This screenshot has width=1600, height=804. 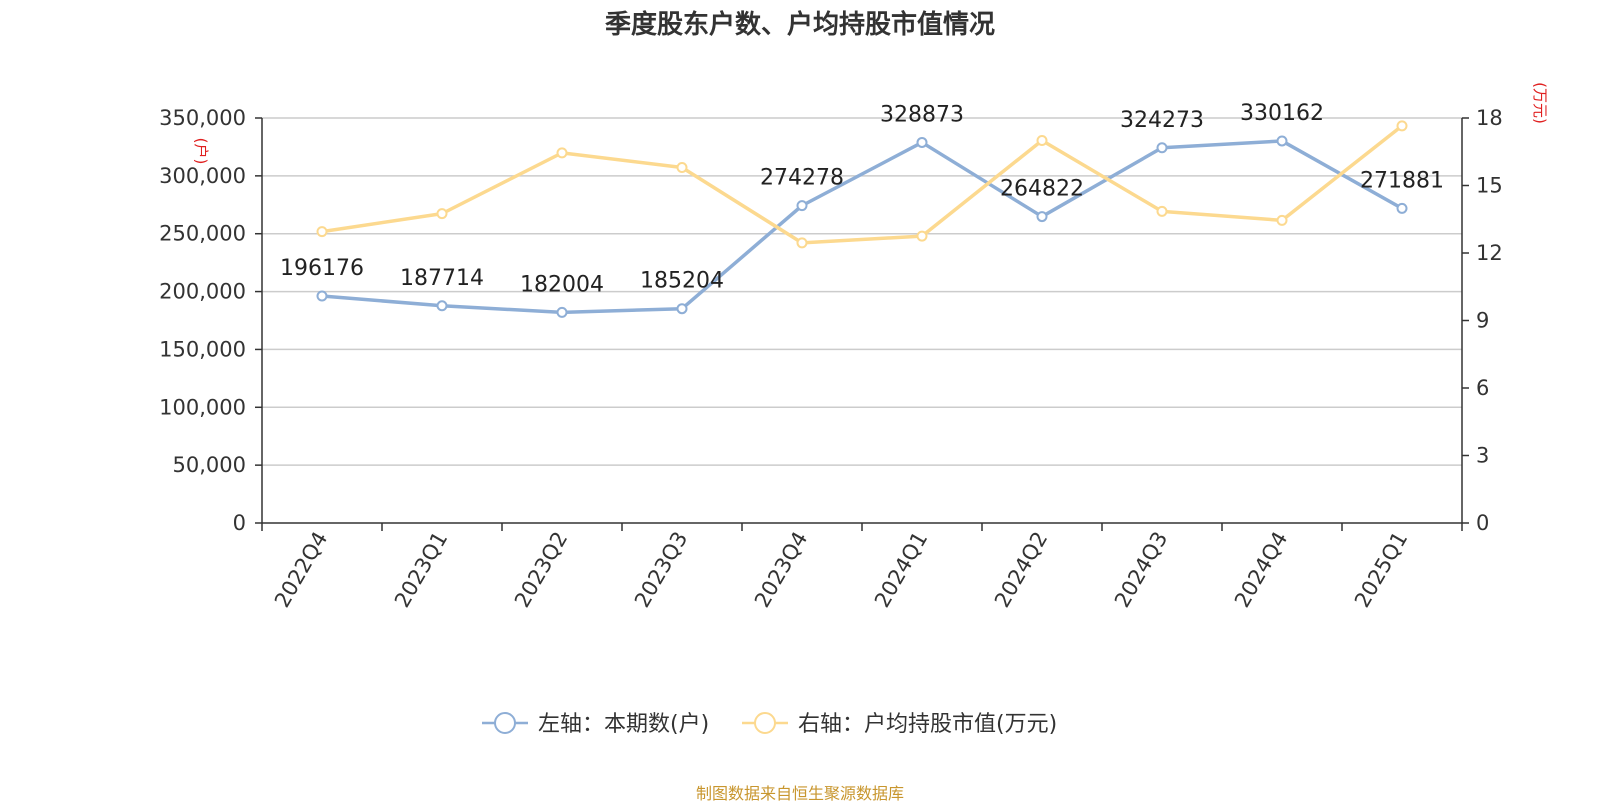 I want to click on legend-item-left-series: 左轴：本期数(户), so click(x=595, y=724).